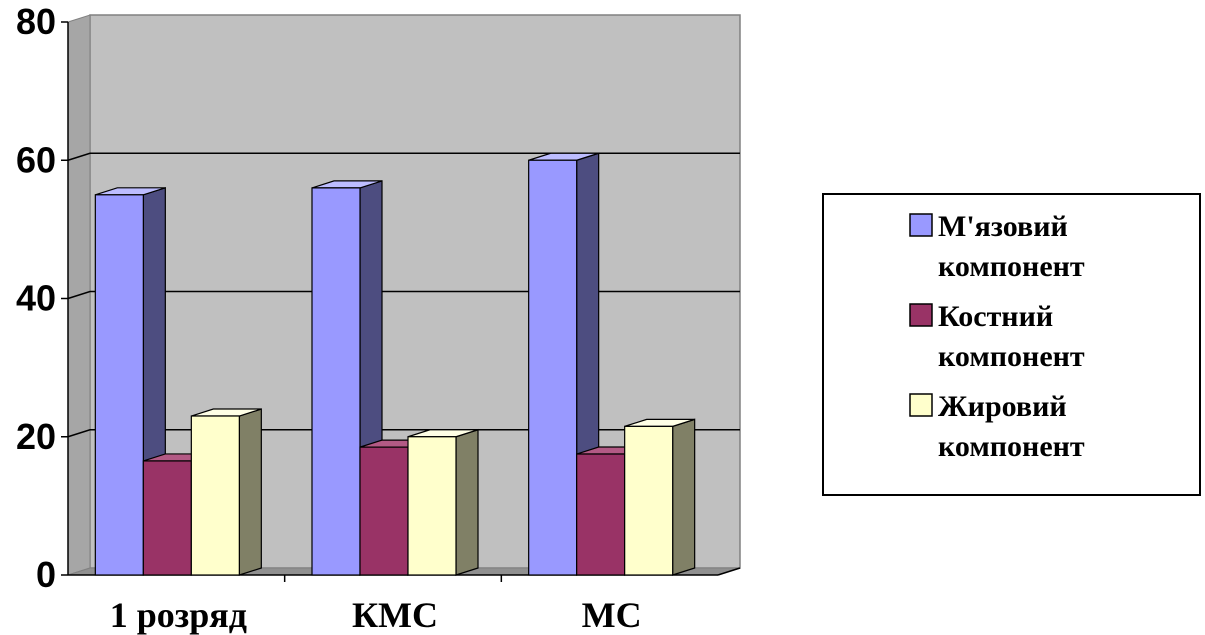 Image resolution: width=1205 pixels, height=635 pixels. Describe the element at coordinates (46, 574) in the screenshot. I see `y-tick-label: 0` at that location.